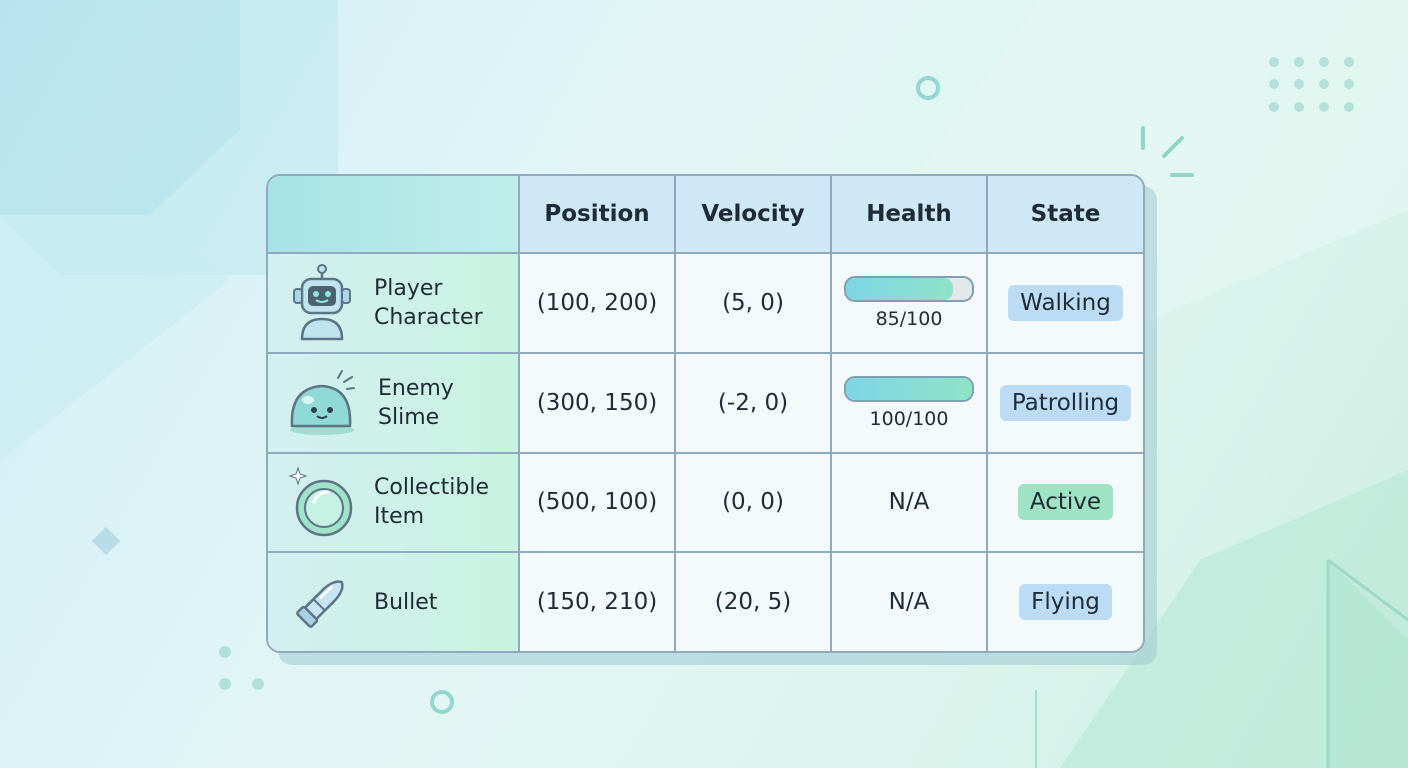  I want to click on entity-name: Collectible Item, so click(432, 502).